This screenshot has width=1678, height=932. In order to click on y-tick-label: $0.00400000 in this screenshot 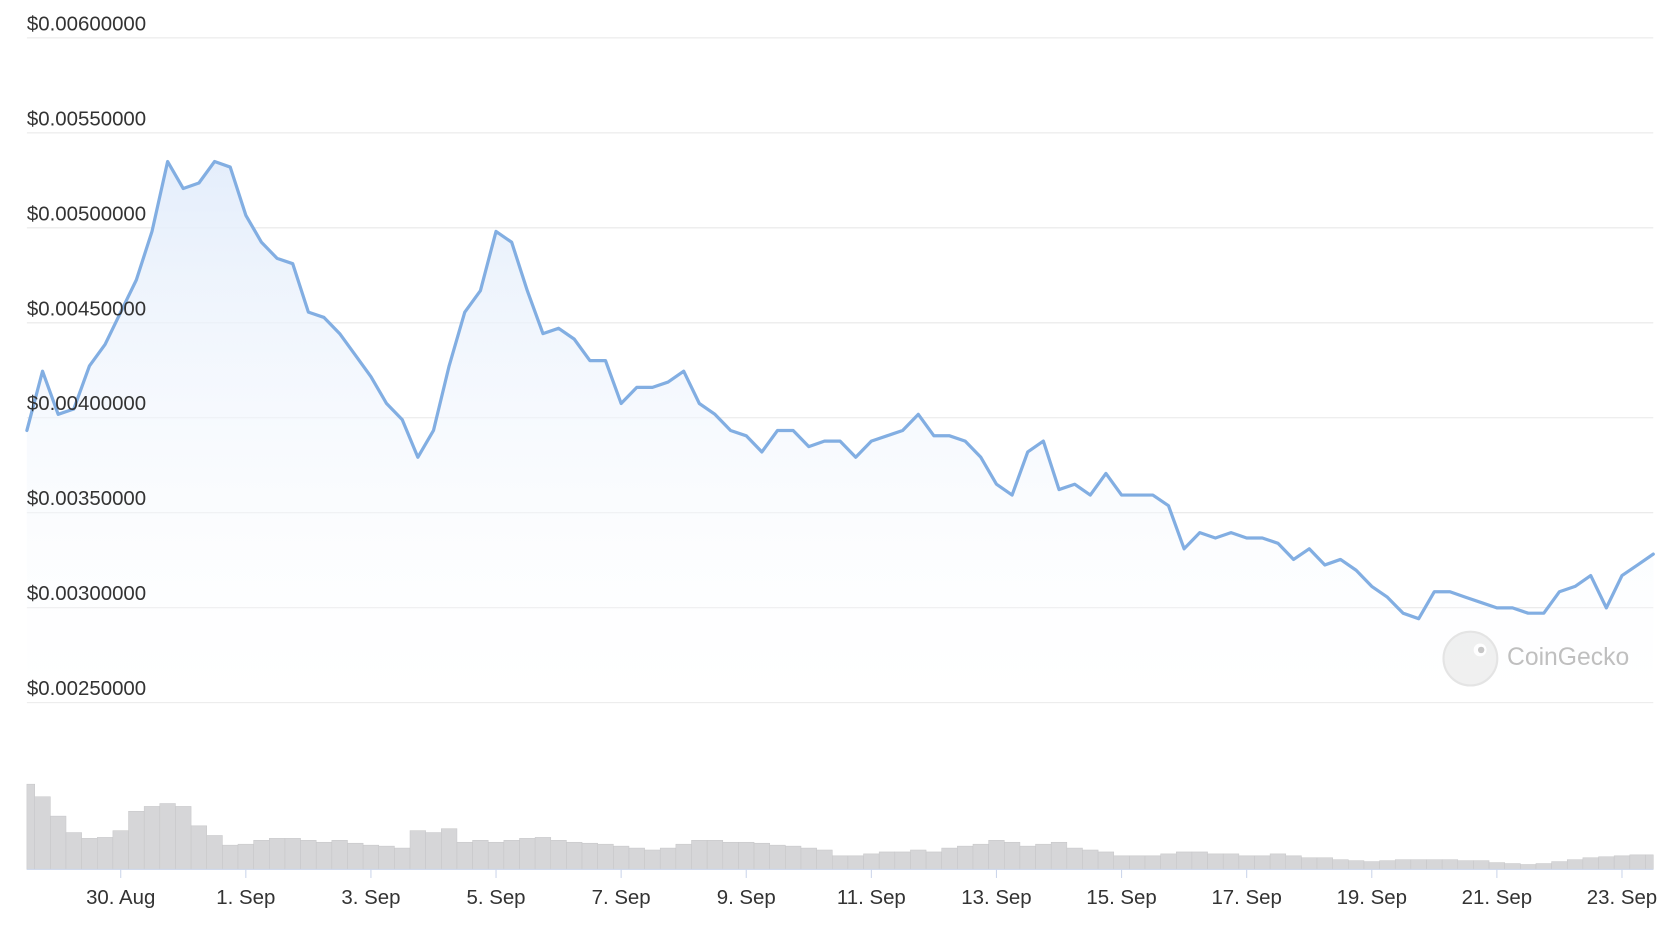, I will do `click(86, 404)`.